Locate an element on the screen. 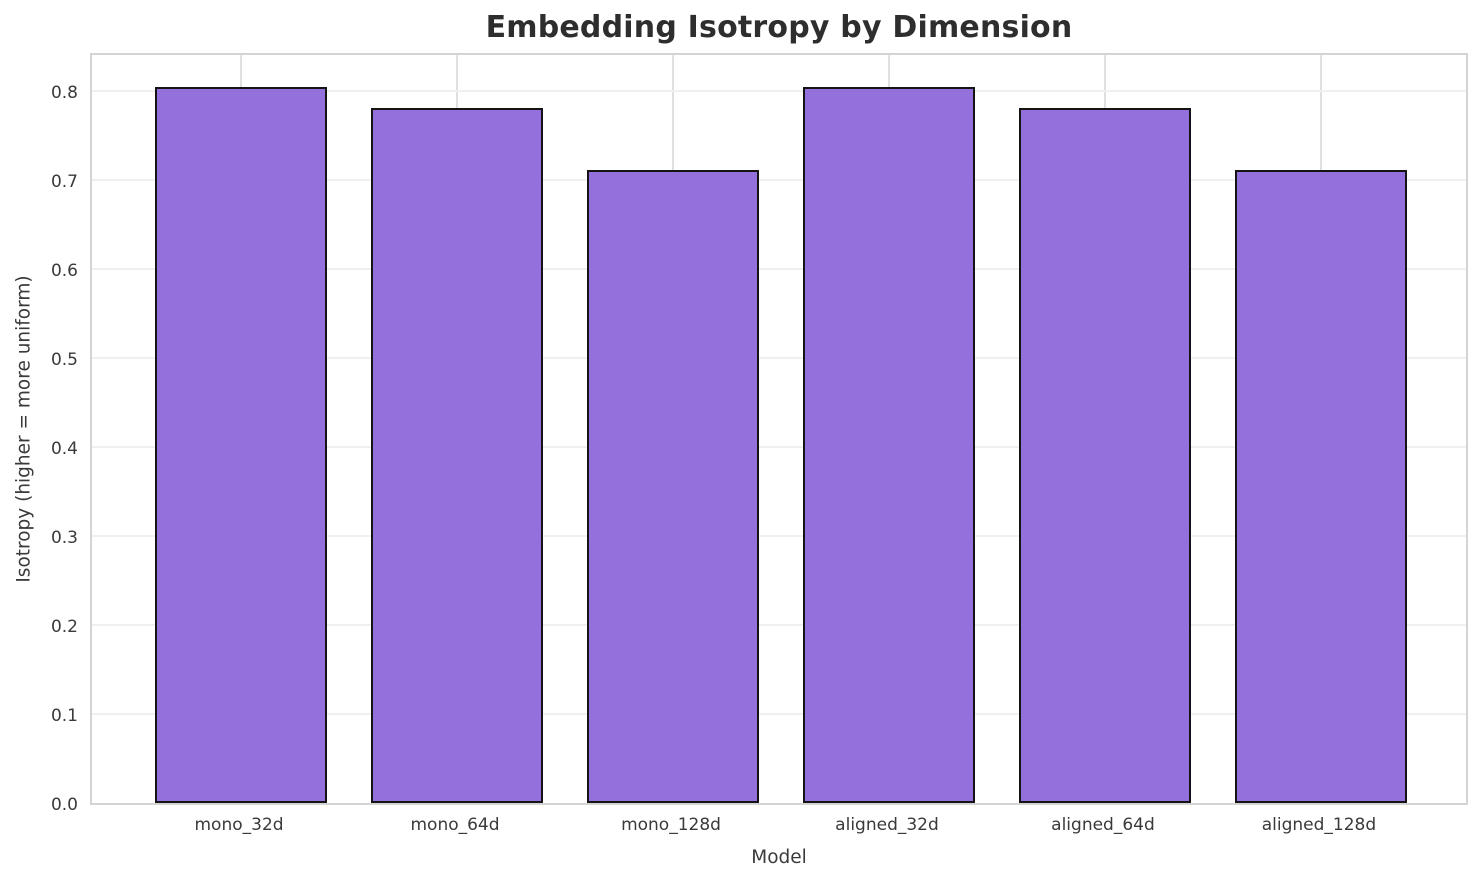 This screenshot has width=1484, height=885. y-tick-label: 0.2 is located at coordinates (64, 627).